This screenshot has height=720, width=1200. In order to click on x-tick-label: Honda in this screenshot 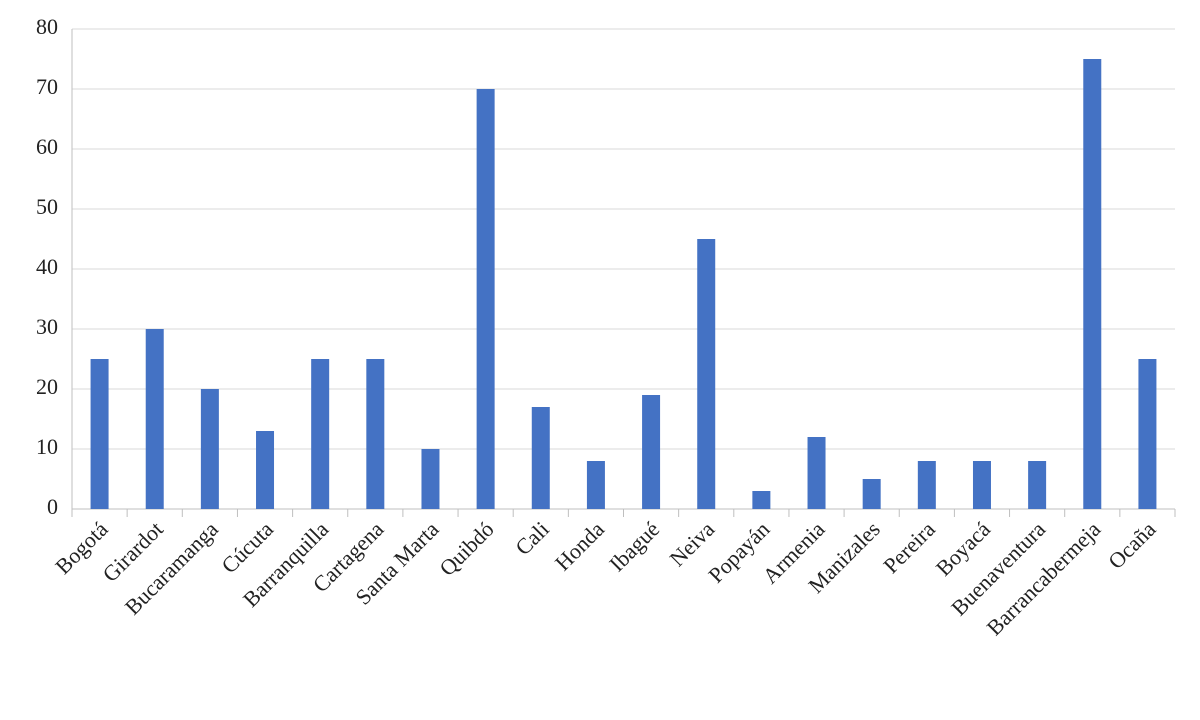, I will do `click(579, 545)`.